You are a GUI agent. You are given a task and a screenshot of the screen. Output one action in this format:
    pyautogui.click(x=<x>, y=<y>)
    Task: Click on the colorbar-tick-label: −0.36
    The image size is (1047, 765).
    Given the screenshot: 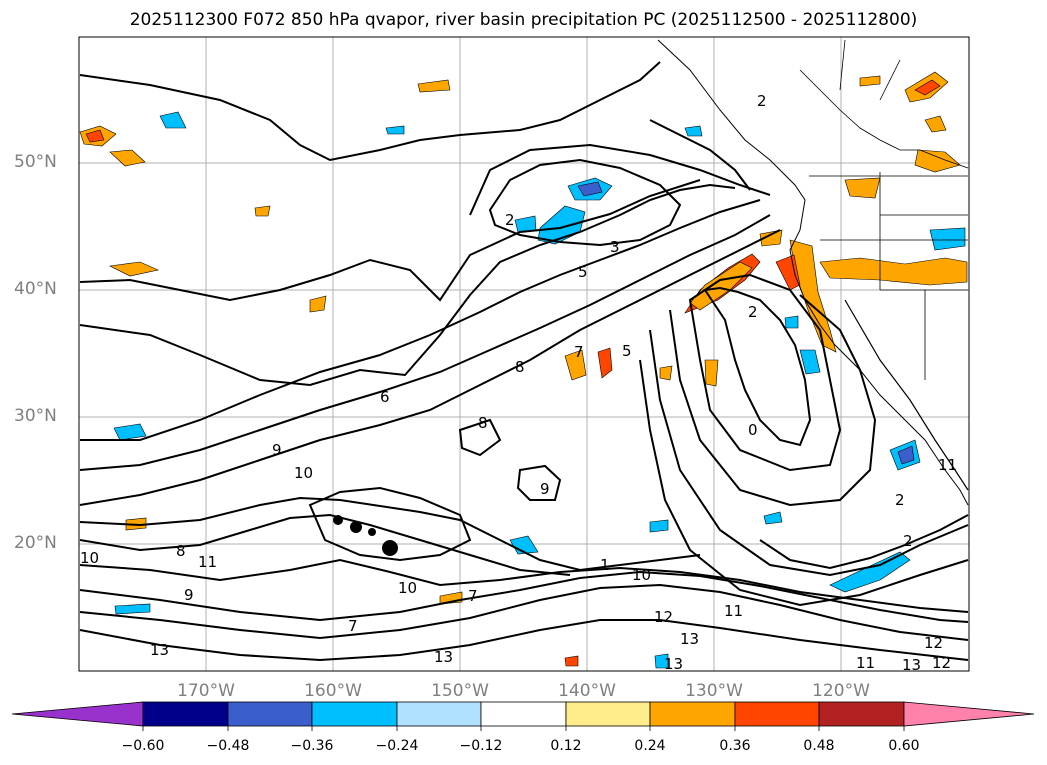 What is the action you would take?
    pyautogui.click(x=312, y=746)
    